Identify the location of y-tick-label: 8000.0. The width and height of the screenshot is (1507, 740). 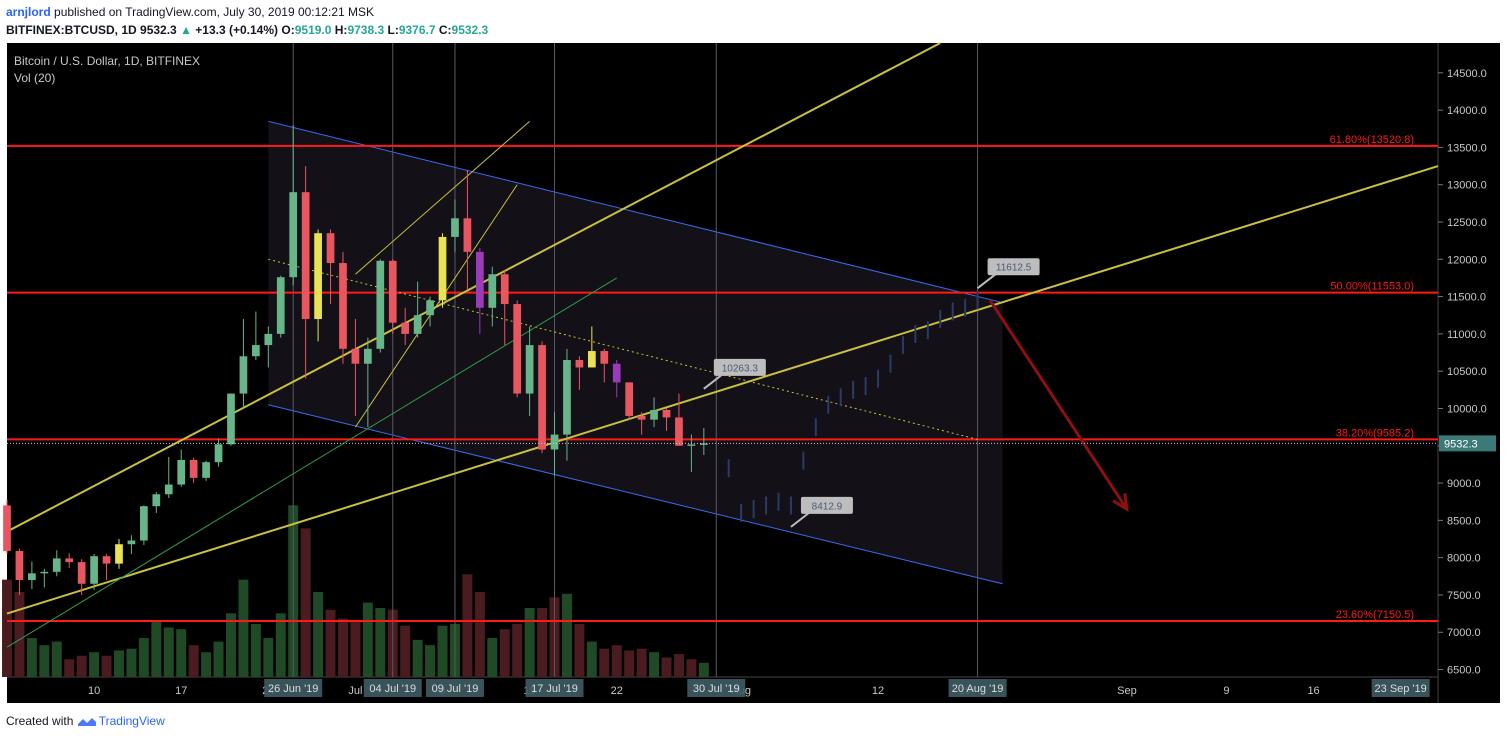
(1464, 559).